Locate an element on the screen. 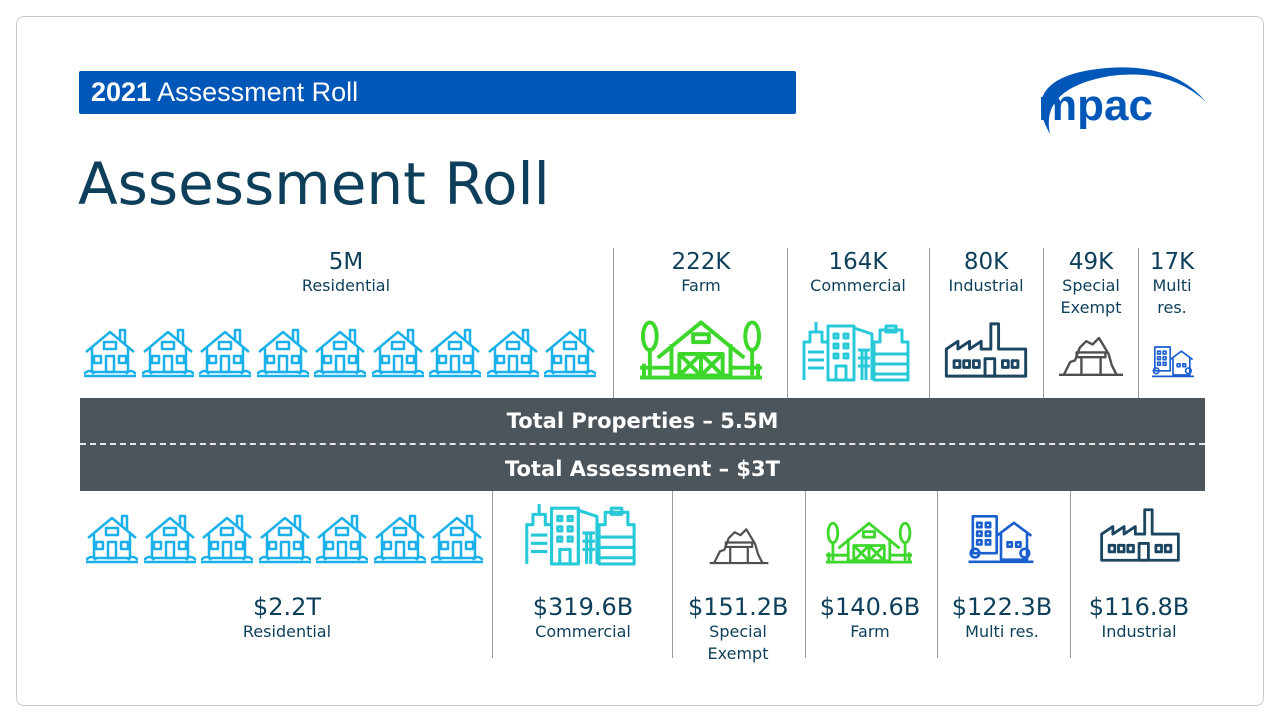 This screenshot has width=1280, height=721. mpac-logo: mpac is located at coordinates (1122, 100).